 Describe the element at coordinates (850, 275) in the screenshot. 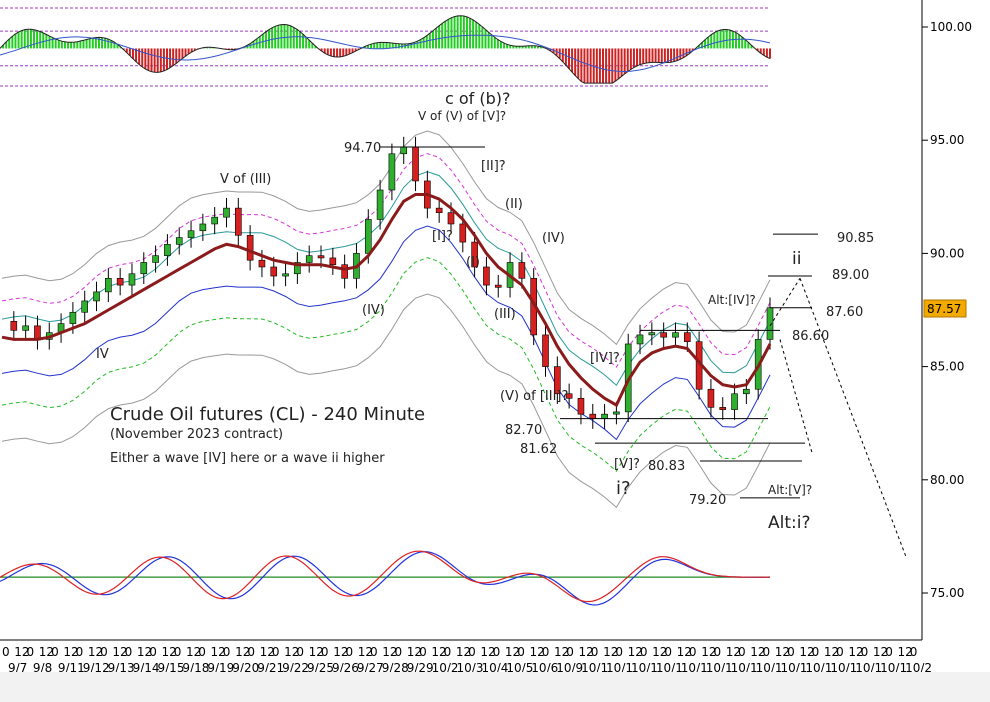

I see `label-8900: 89.00` at that location.